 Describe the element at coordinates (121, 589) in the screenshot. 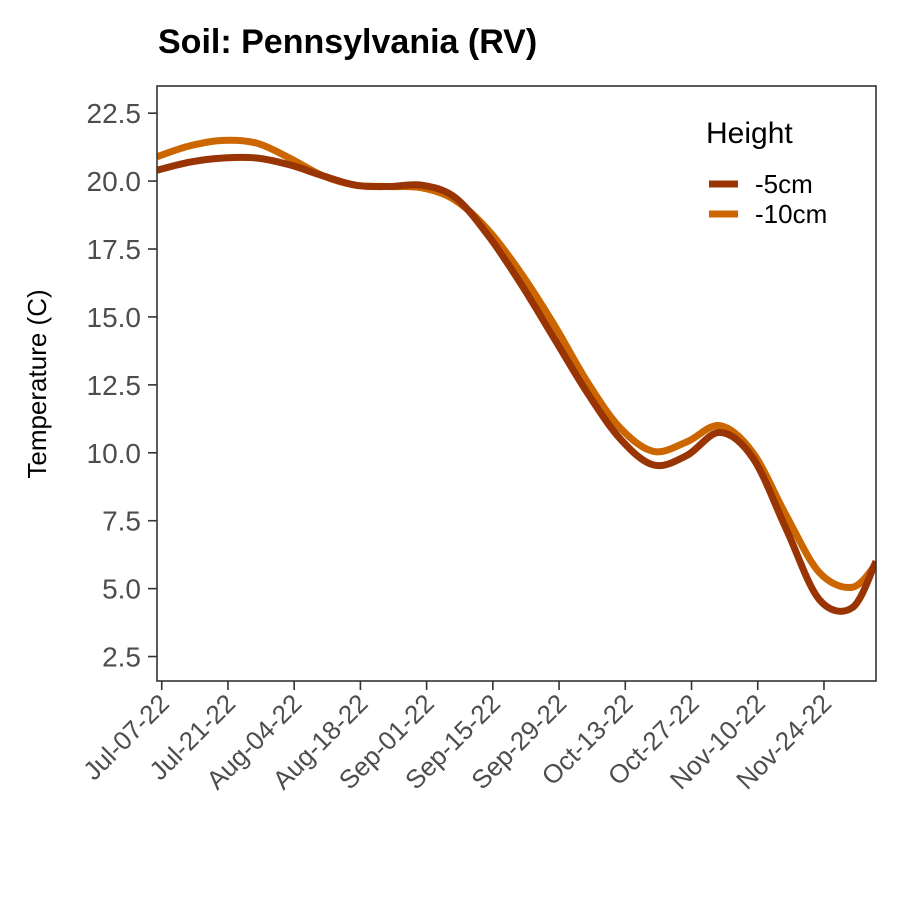

I see `y-tick-label: 5.0` at that location.